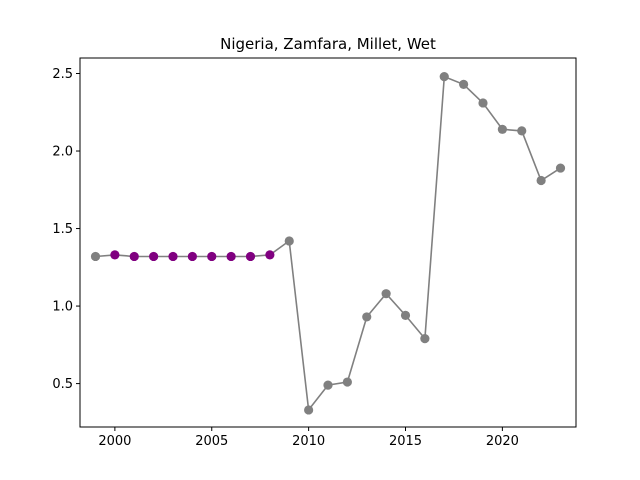 The height and width of the screenshot is (480, 640). Describe the element at coordinates (114, 441) in the screenshot. I see `x-tick-label: 2000` at that location.